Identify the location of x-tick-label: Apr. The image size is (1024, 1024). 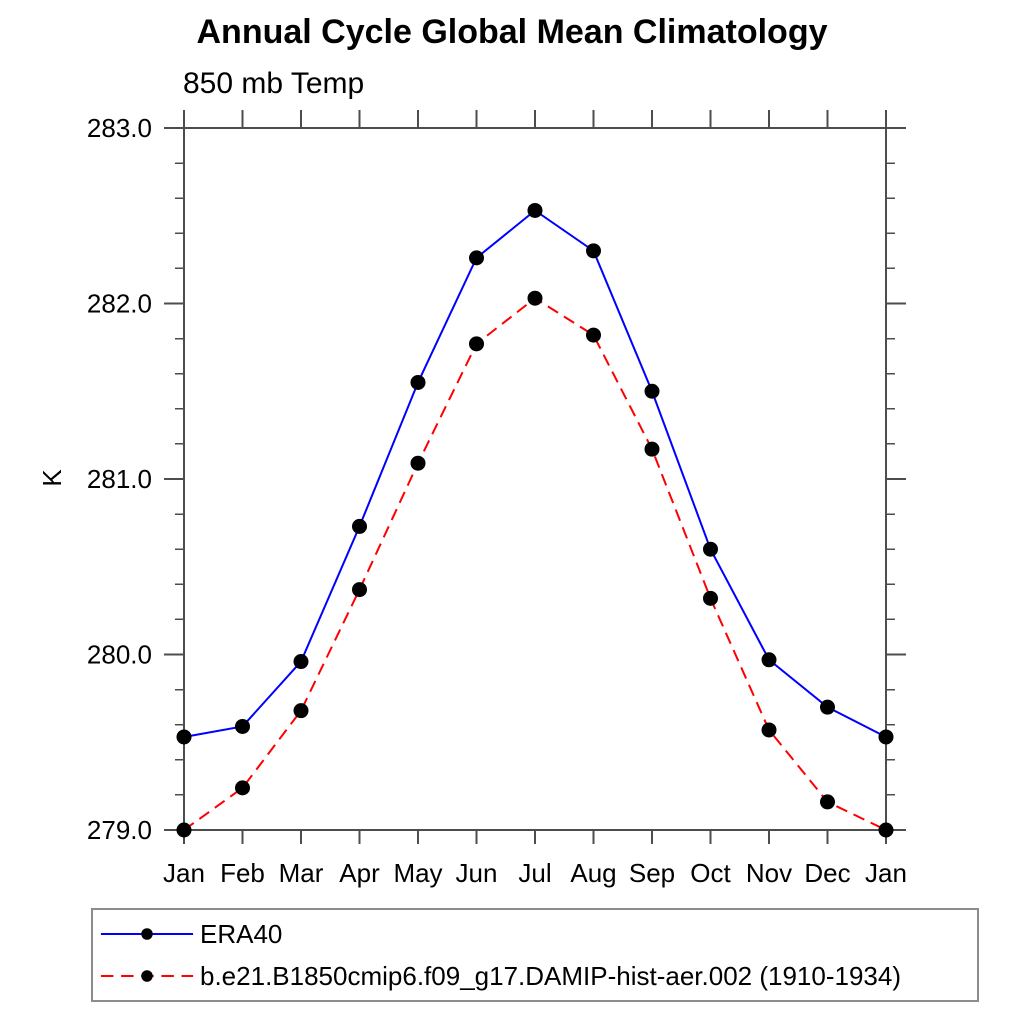
(359, 873).